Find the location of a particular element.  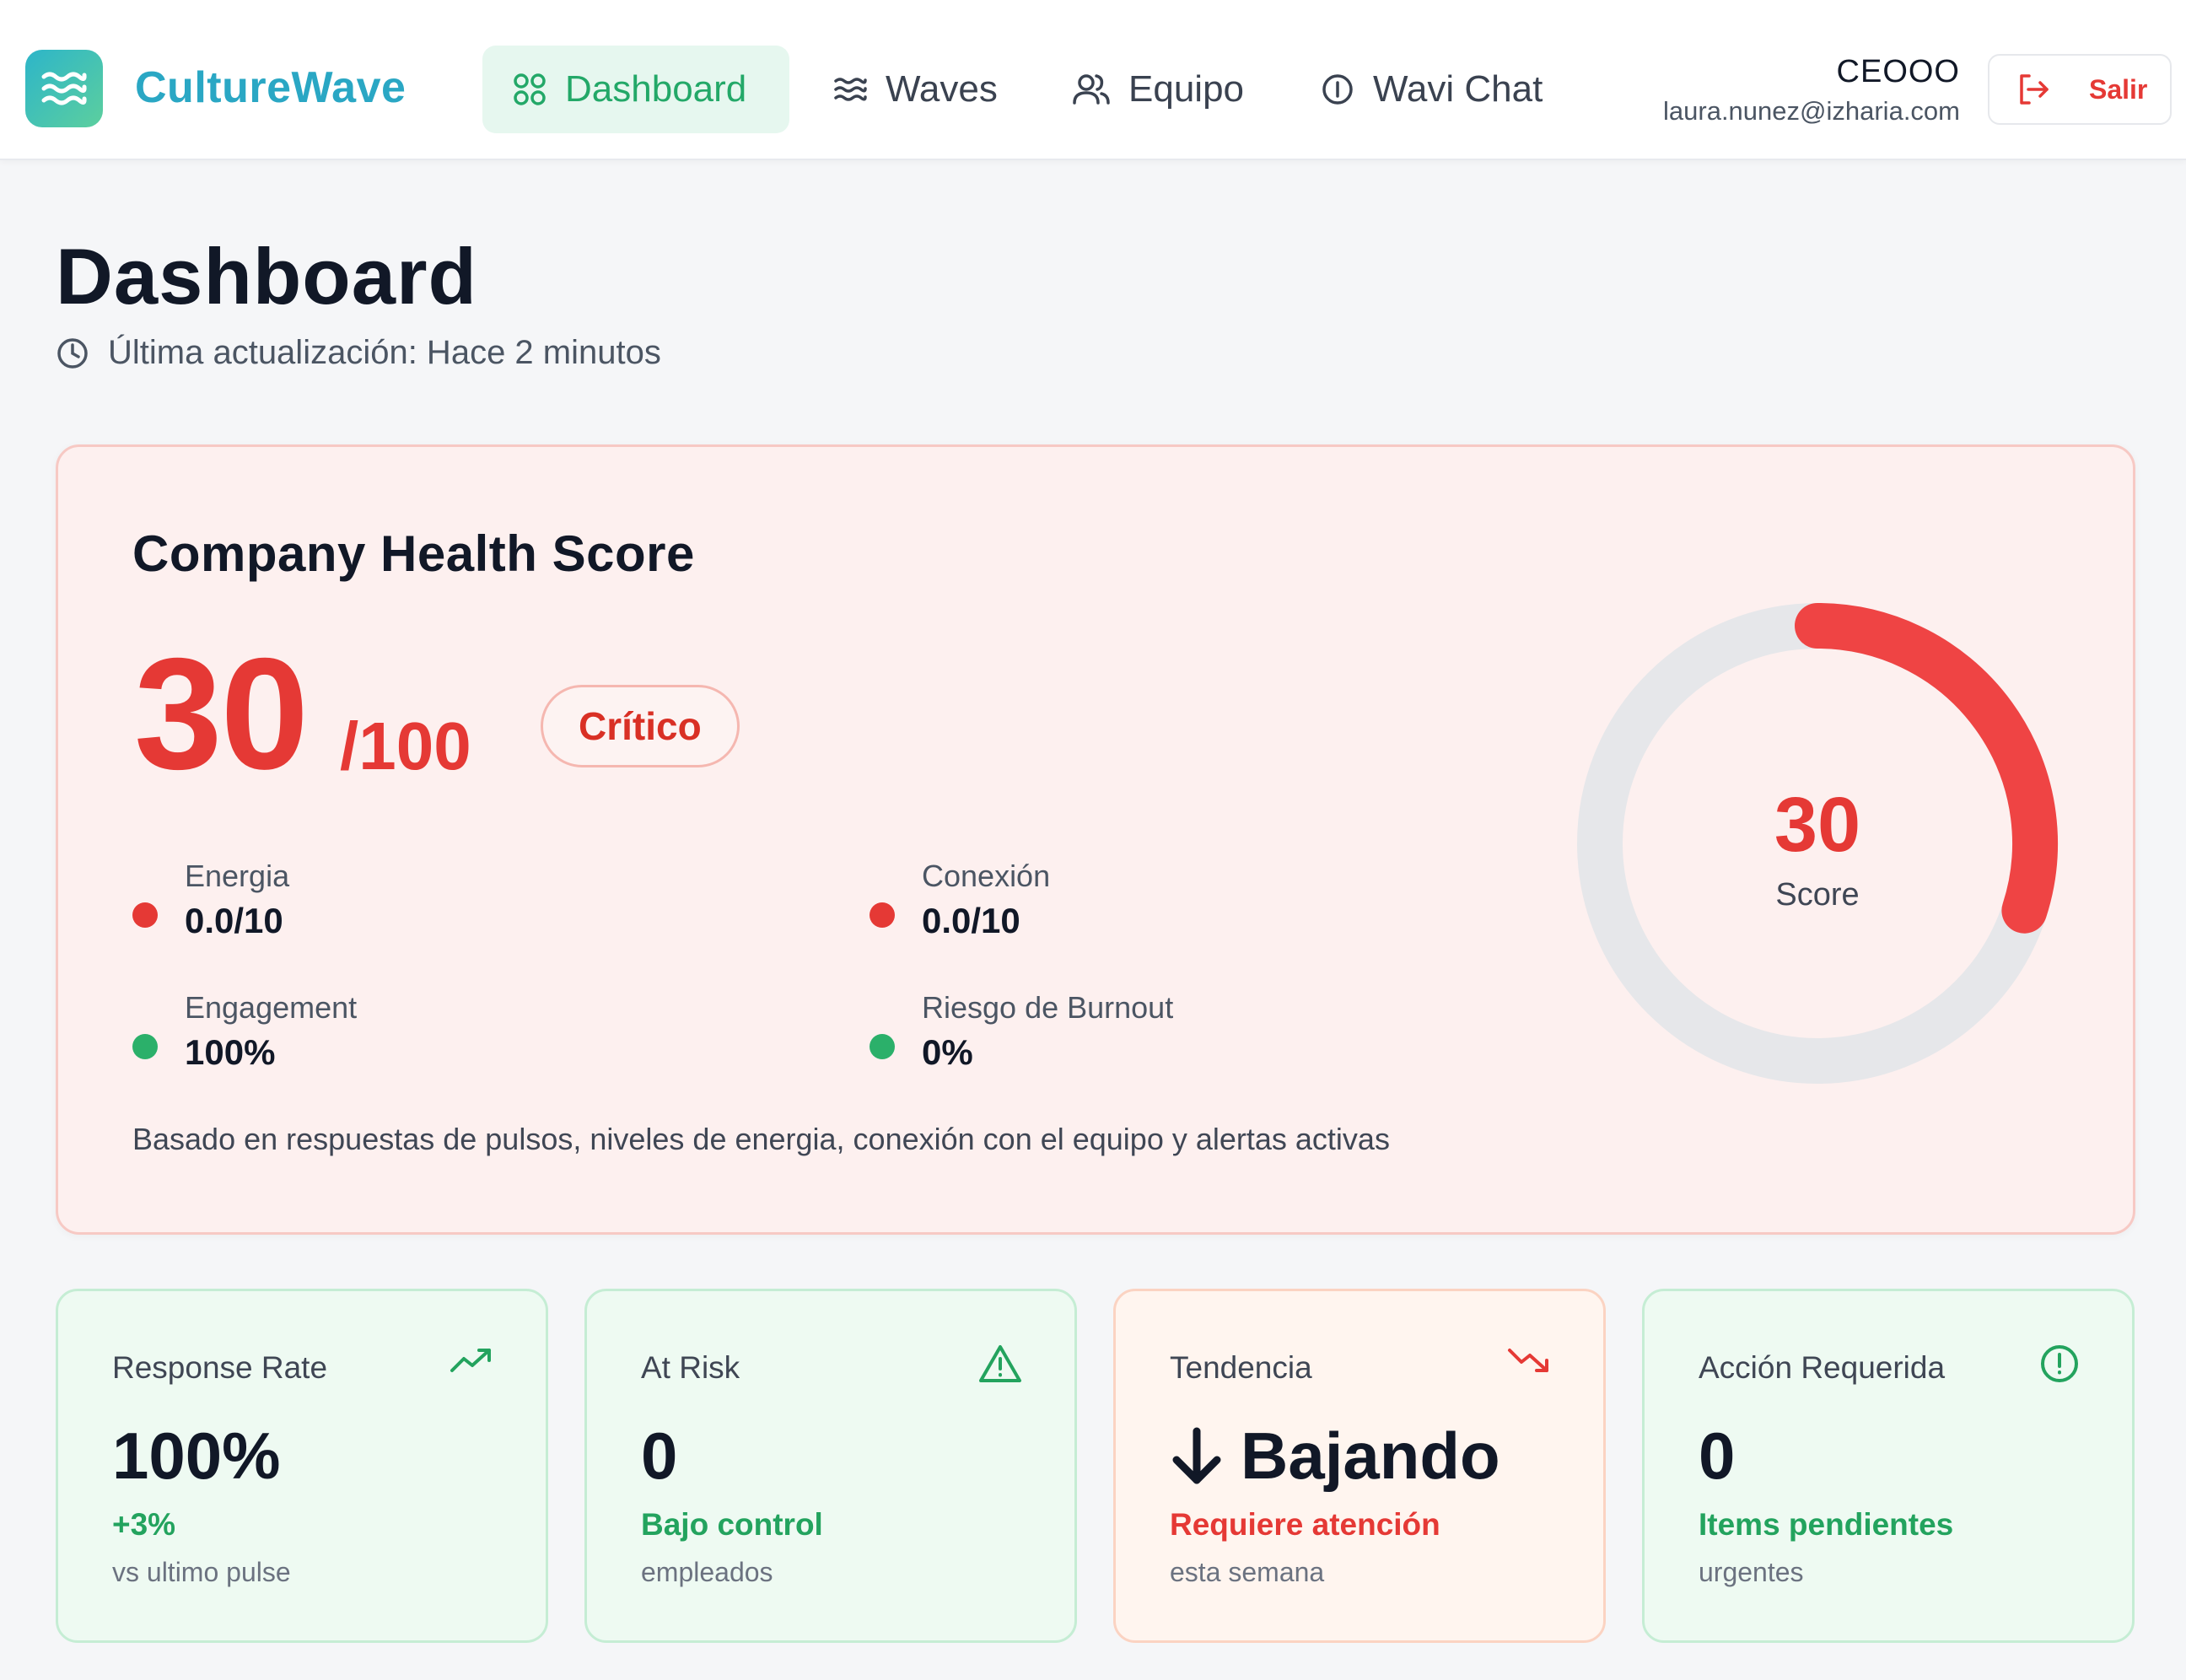

stat-value: Bajando is located at coordinates (1370, 1456).